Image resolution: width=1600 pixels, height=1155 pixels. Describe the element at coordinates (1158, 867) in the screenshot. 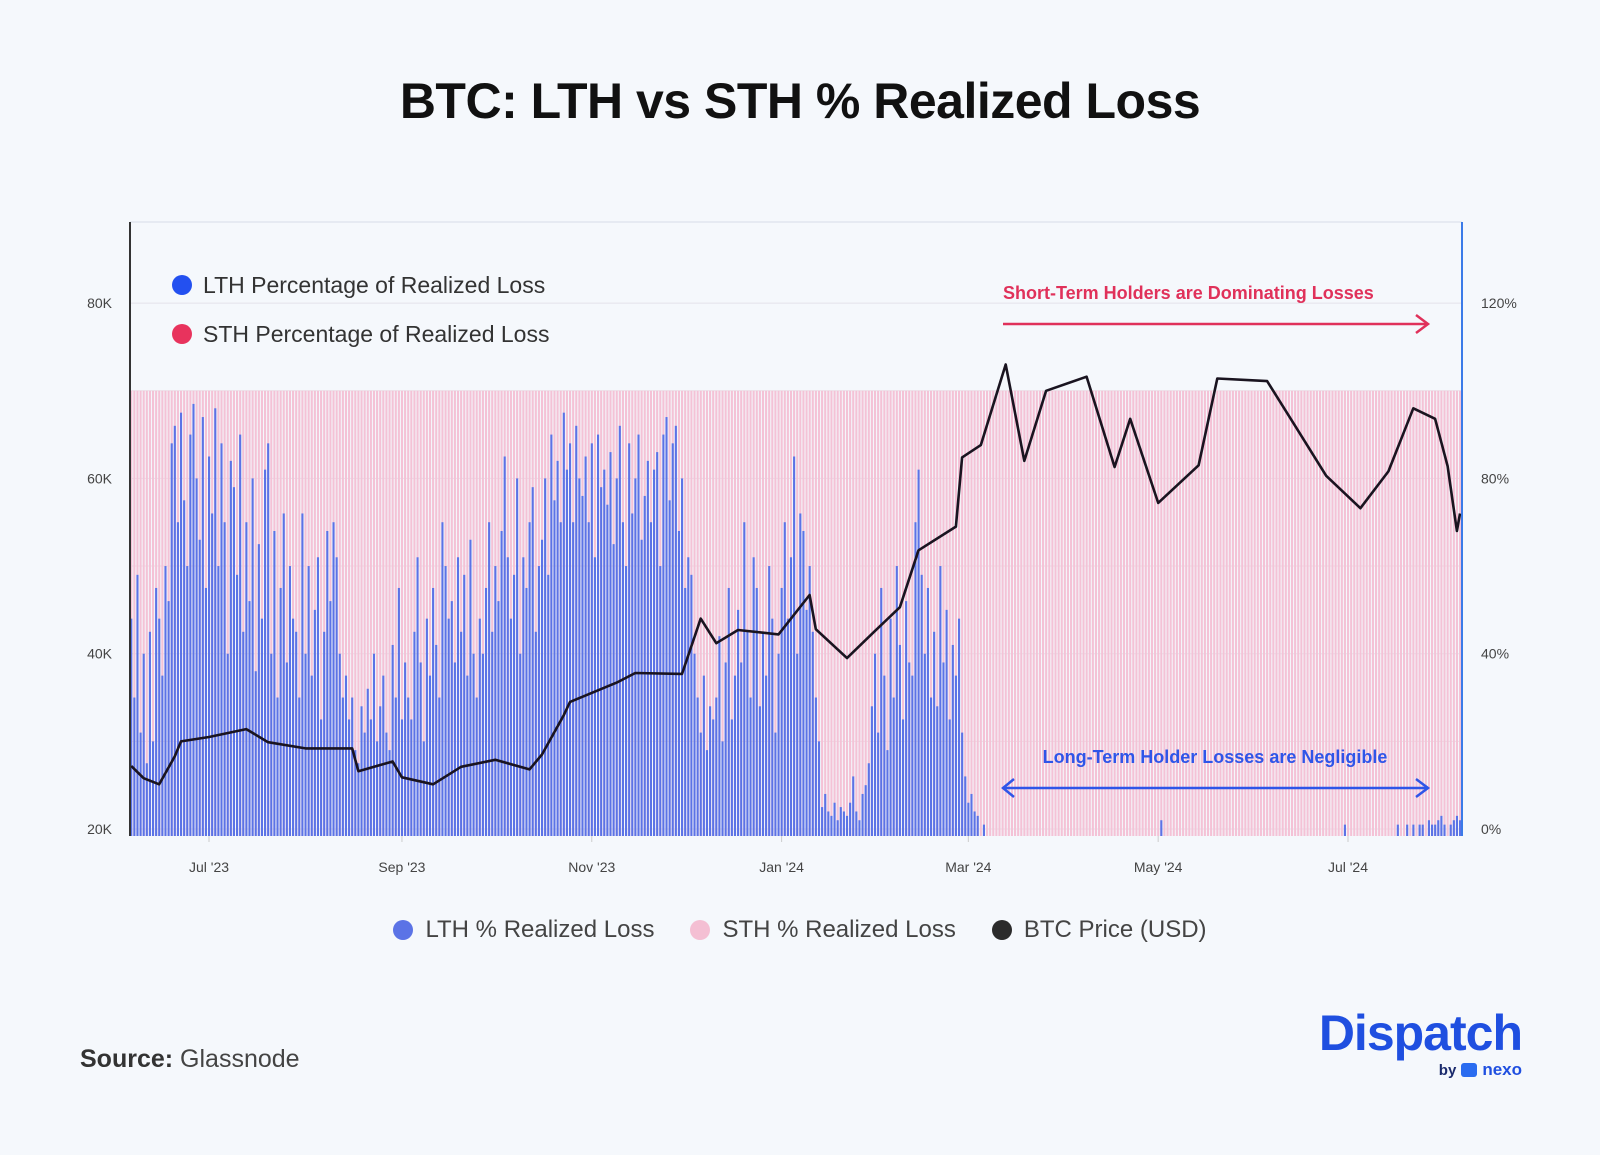

I see `x-tick-label: May '24` at that location.